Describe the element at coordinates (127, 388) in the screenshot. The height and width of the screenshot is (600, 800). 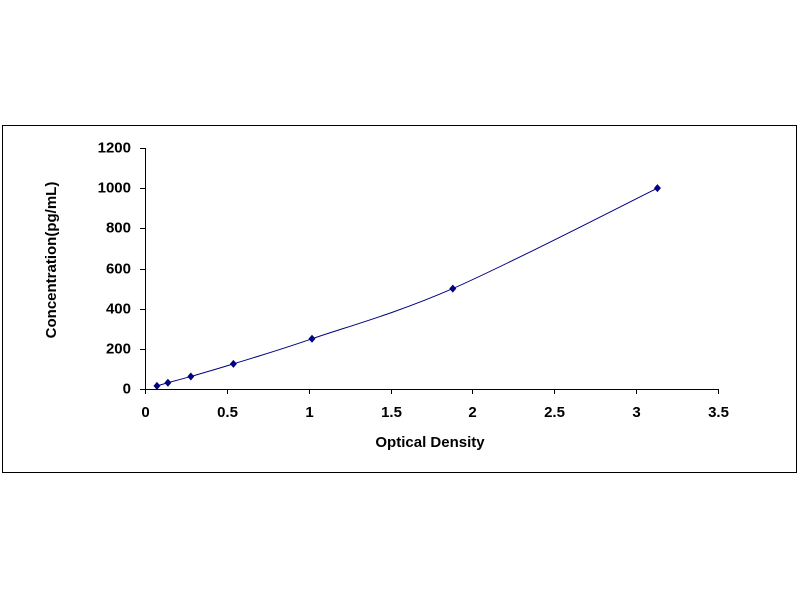
I see `y-tick-label: 0` at that location.